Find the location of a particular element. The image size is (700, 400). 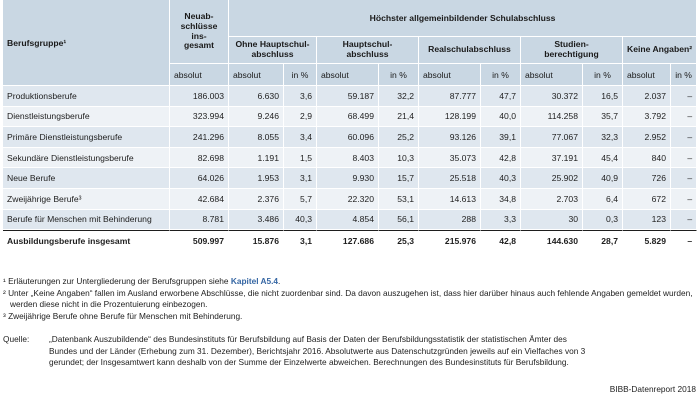

cell-absolut: 25.902 is located at coordinates (552, 178).